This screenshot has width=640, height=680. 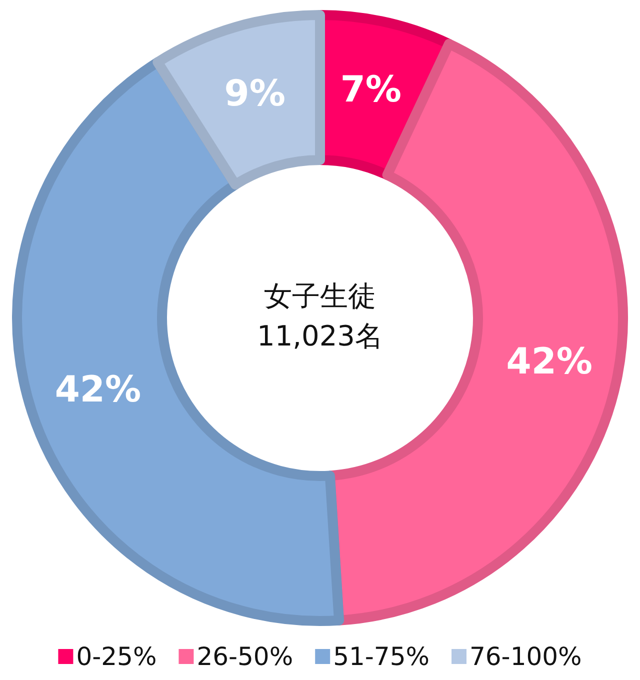 I want to click on legend-label: 0-25%, so click(x=116, y=656).